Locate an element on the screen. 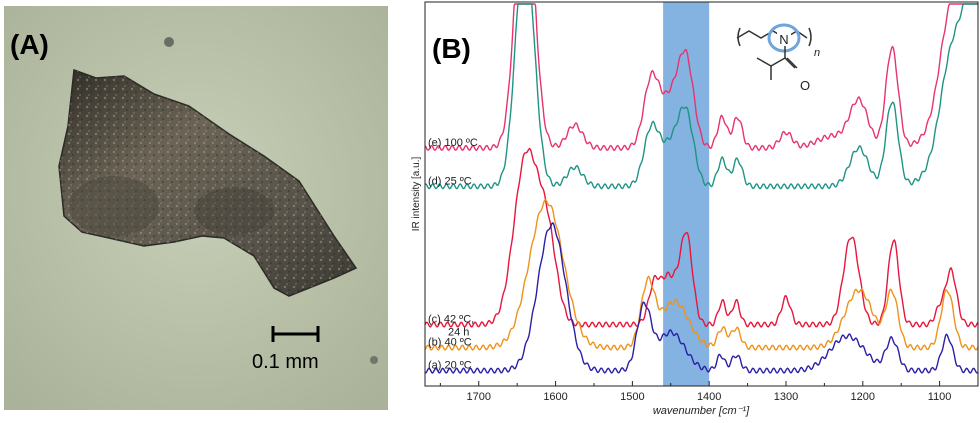 This screenshot has width=980, height=423. x-tick-label-1300: 1300 is located at coordinates (786, 397).